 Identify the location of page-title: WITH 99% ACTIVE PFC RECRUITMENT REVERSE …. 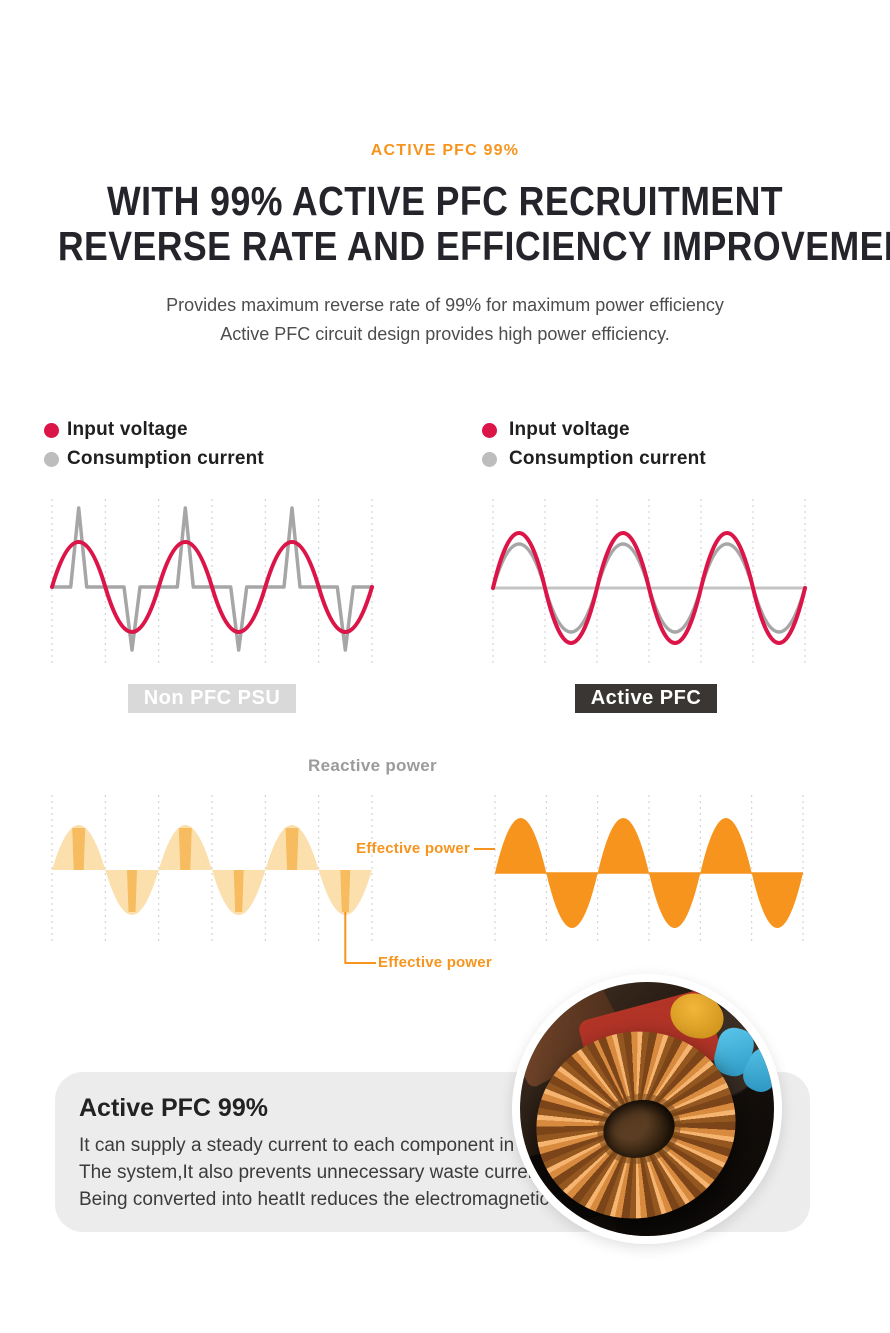
(445, 224).